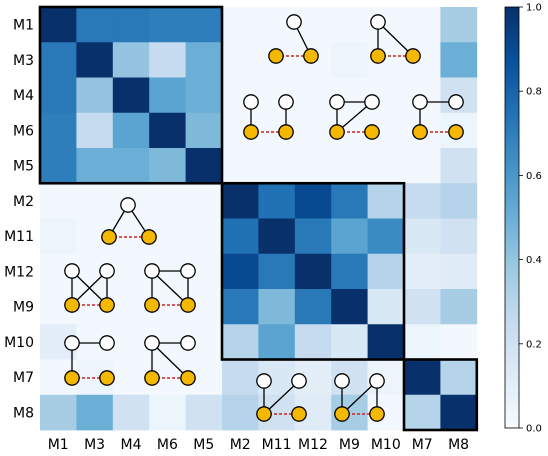  I want to click on y-tick-label: M11, so click(19, 237).